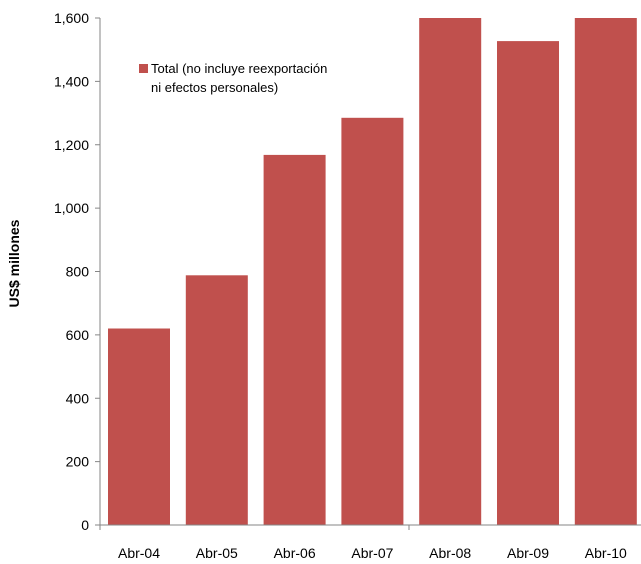 This screenshot has height=564, width=641. I want to click on legend-swatch, so click(143, 68).